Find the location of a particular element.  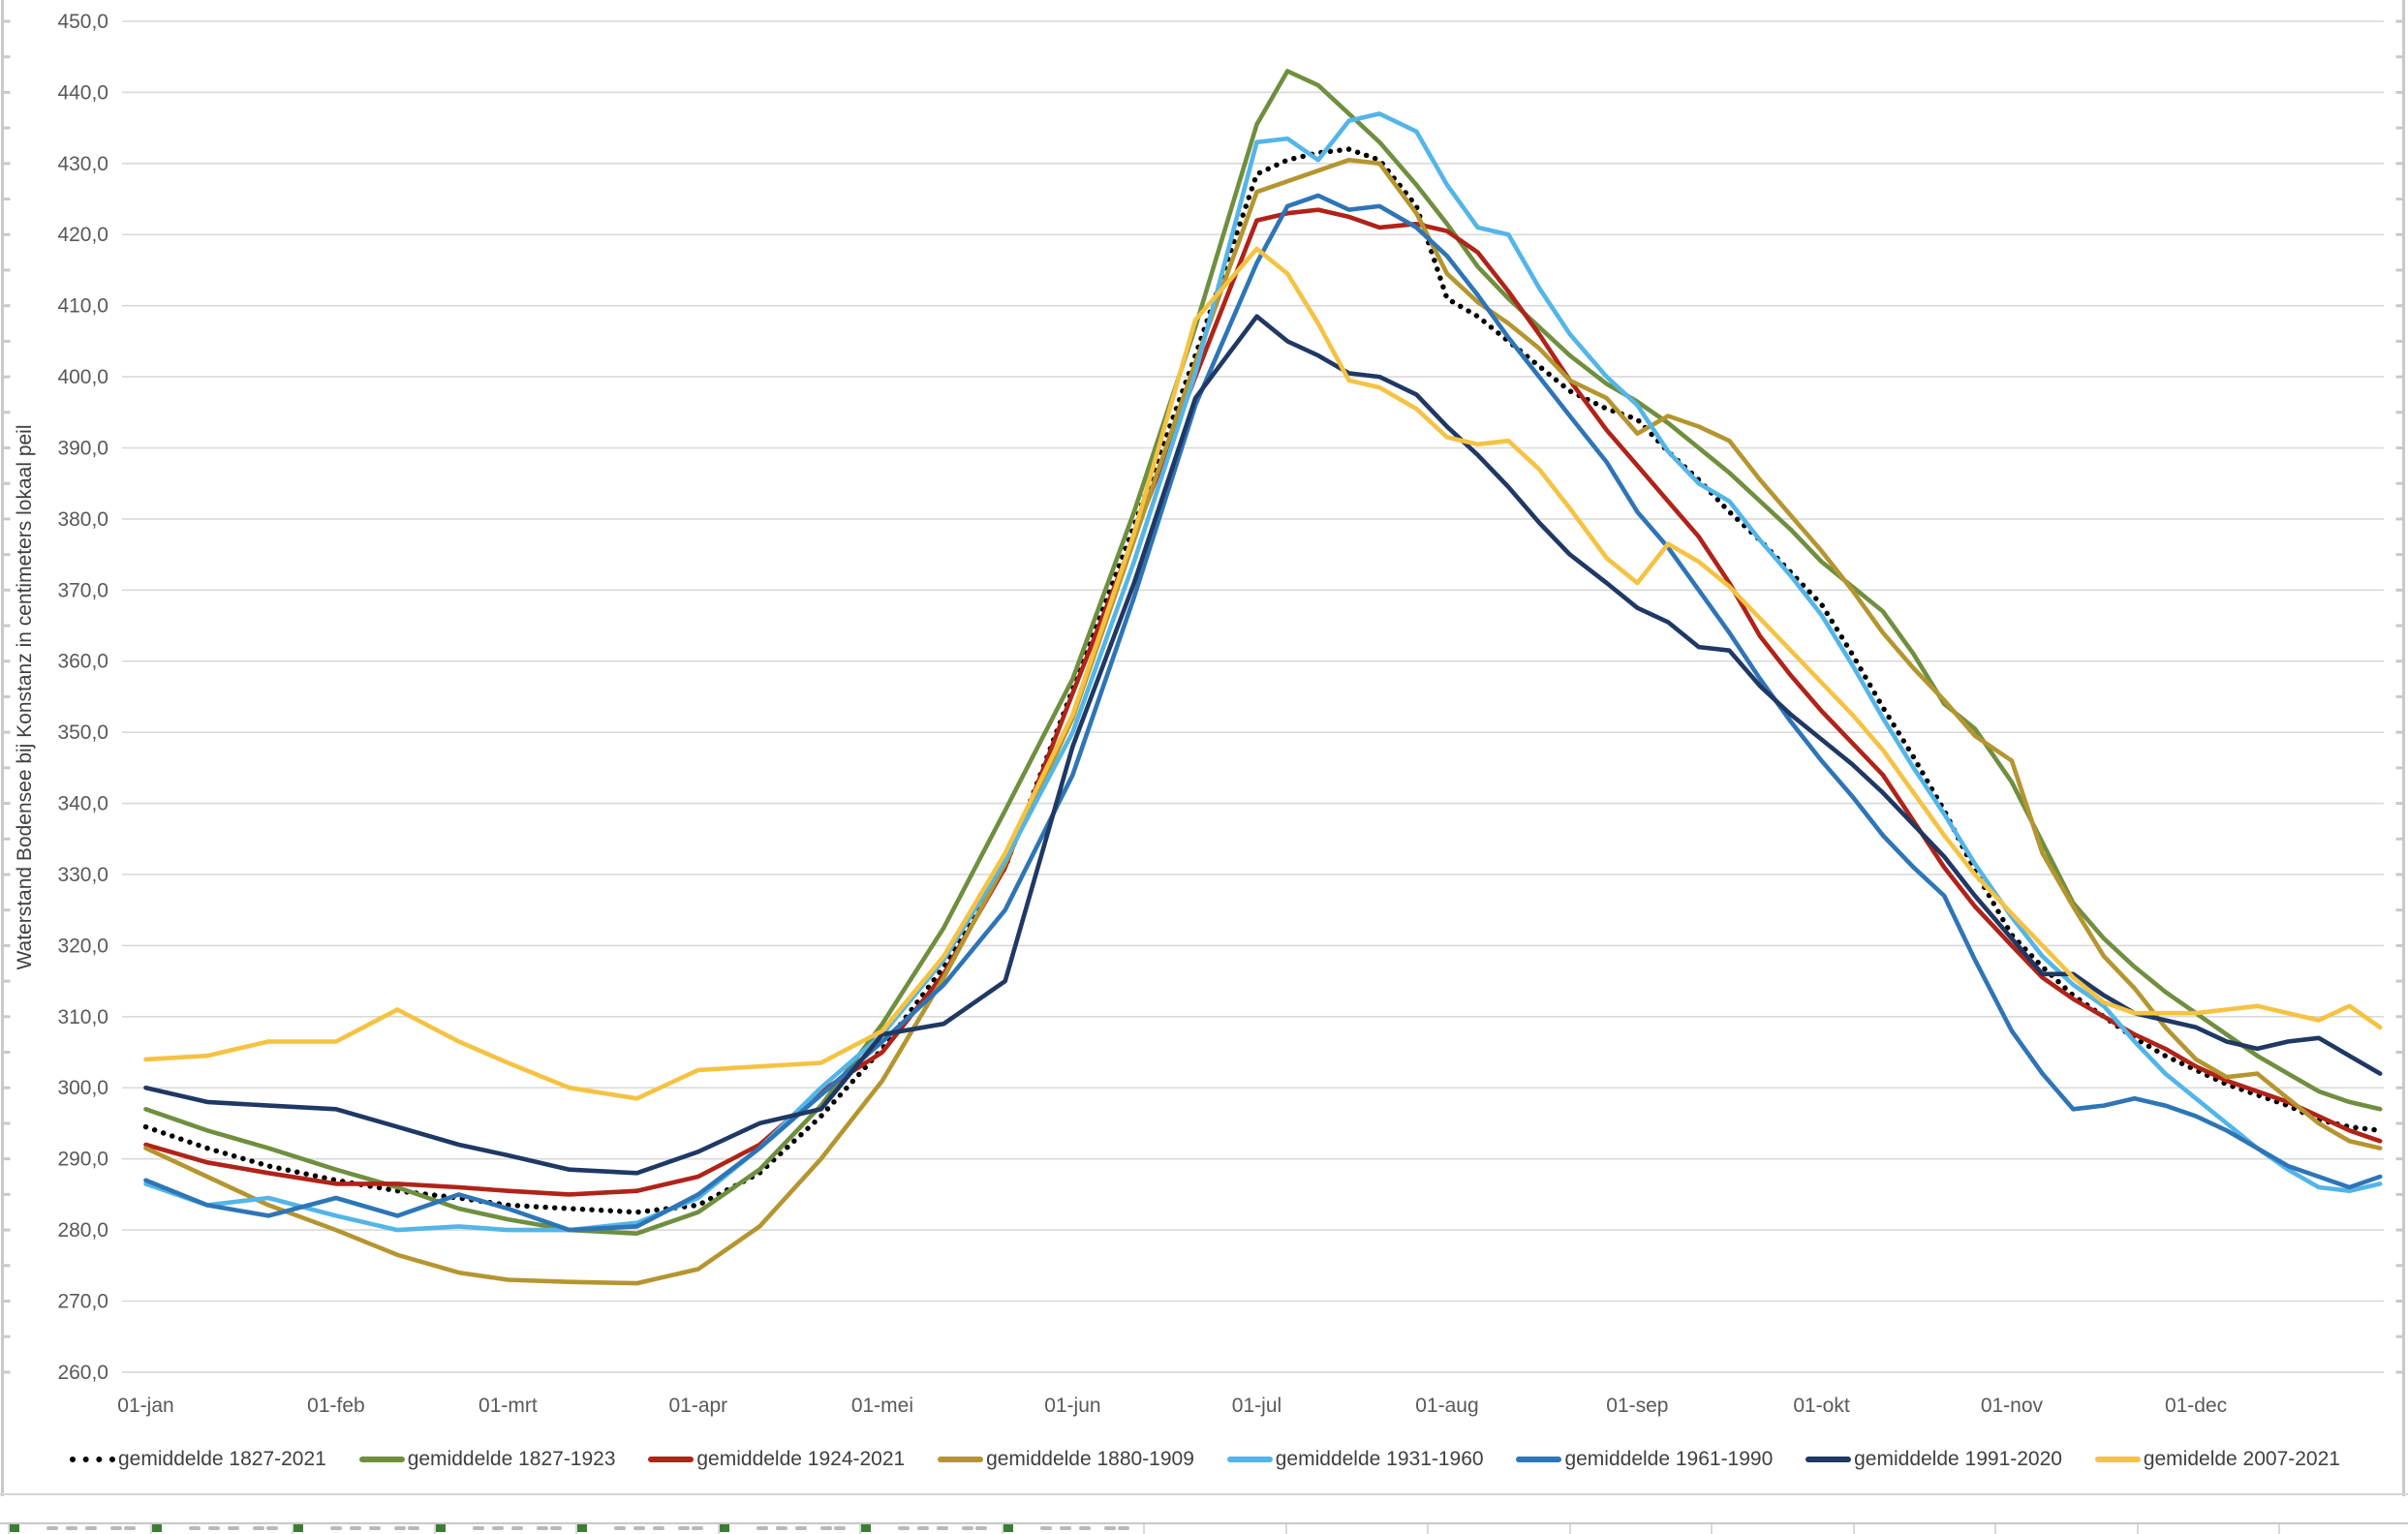

y-tick-label: 440,0 is located at coordinates (82, 92).